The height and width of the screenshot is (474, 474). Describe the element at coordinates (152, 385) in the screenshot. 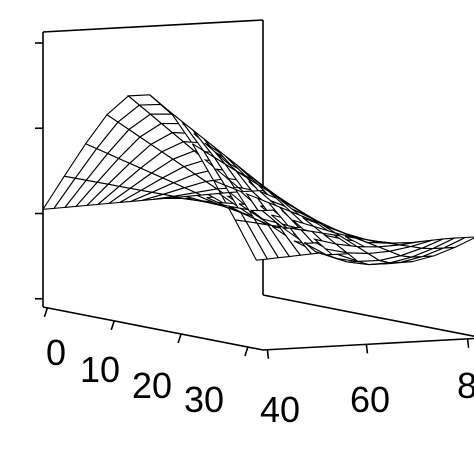

I see `x-tick-label-2: 20` at that location.